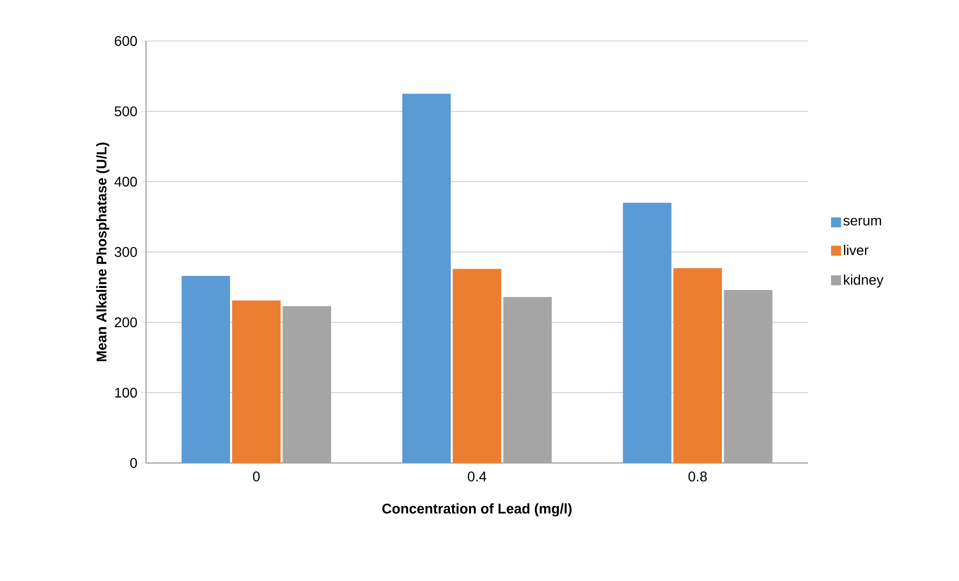  What do you see at coordinates (856, 250) in the screenshot?
I see `legend-label: liver` at bounding box center [856, 250].